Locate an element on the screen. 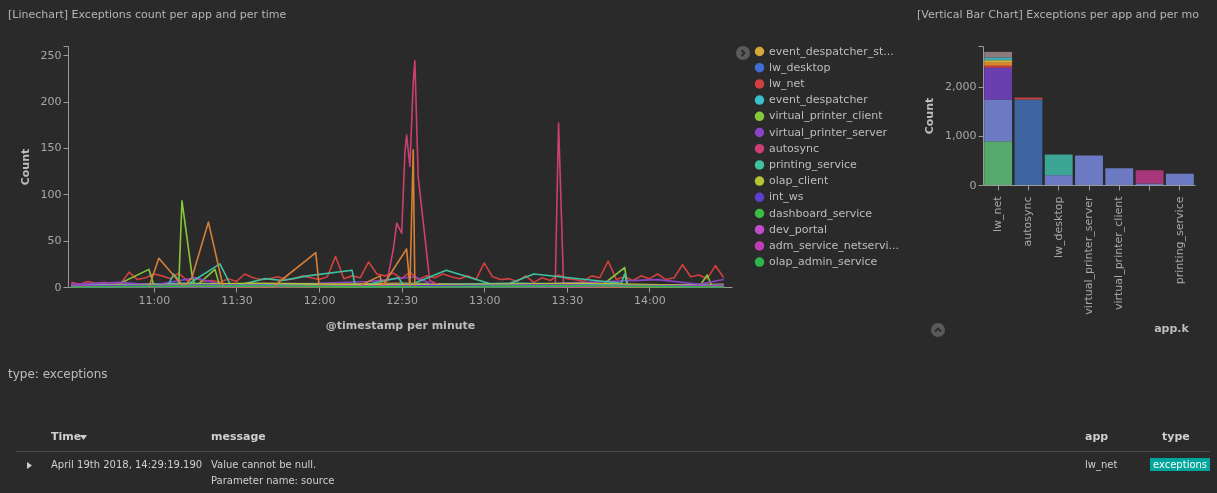  x-tick-label: 11:00 is located at coordinates (154, 300).